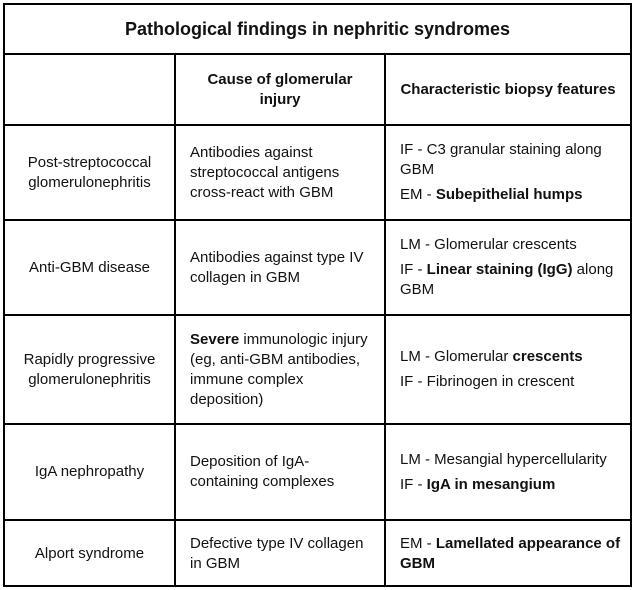 The width and height of the screenshot is (636, 590). What do you see at coordinates (90, 553) in the screenshot?
I see `condition-cell: Alport syndrome` at bounding box center [90, 553].